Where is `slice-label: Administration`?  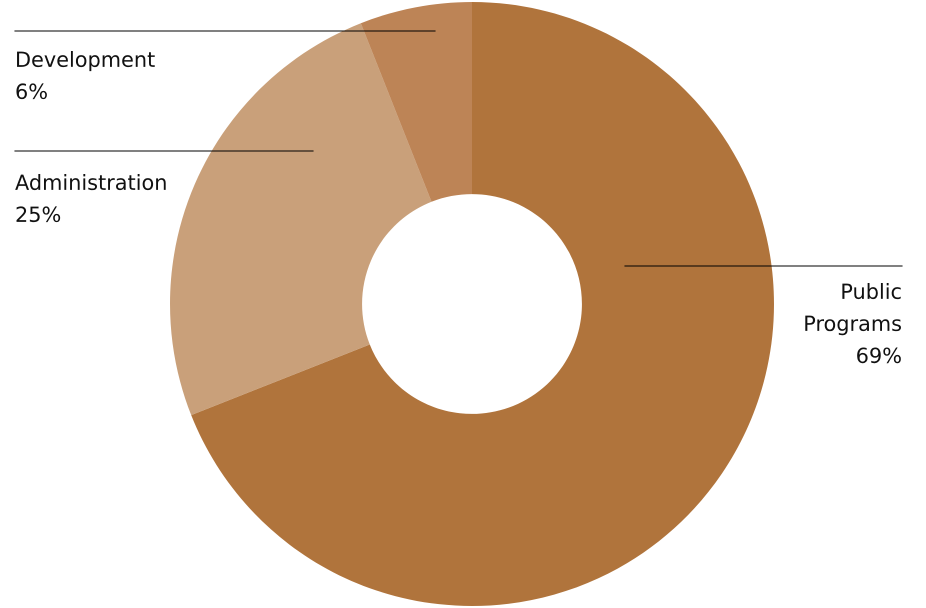
slice-label: Administration is located at coordinates (90, 182).